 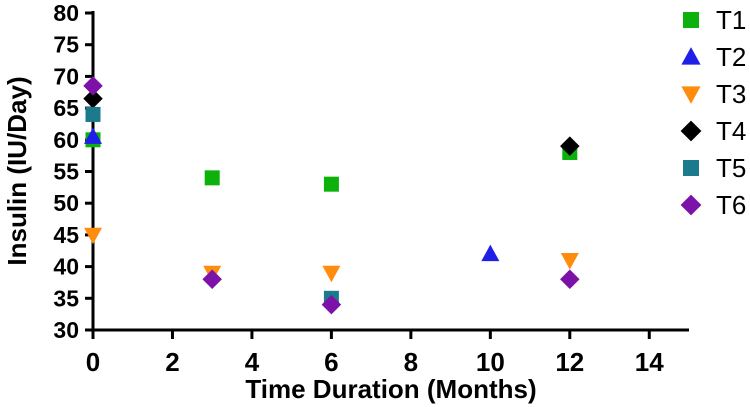 What do you see at coordinates (714, 20) in the screenshot?
I see `legend-item-T1: T1` at bounding box center [714, 20].